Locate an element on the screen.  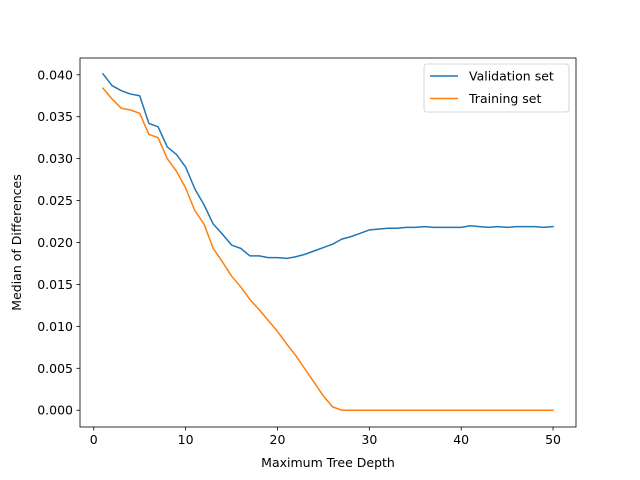
legend: Validation set Training set is located at coordinates (496, 88).